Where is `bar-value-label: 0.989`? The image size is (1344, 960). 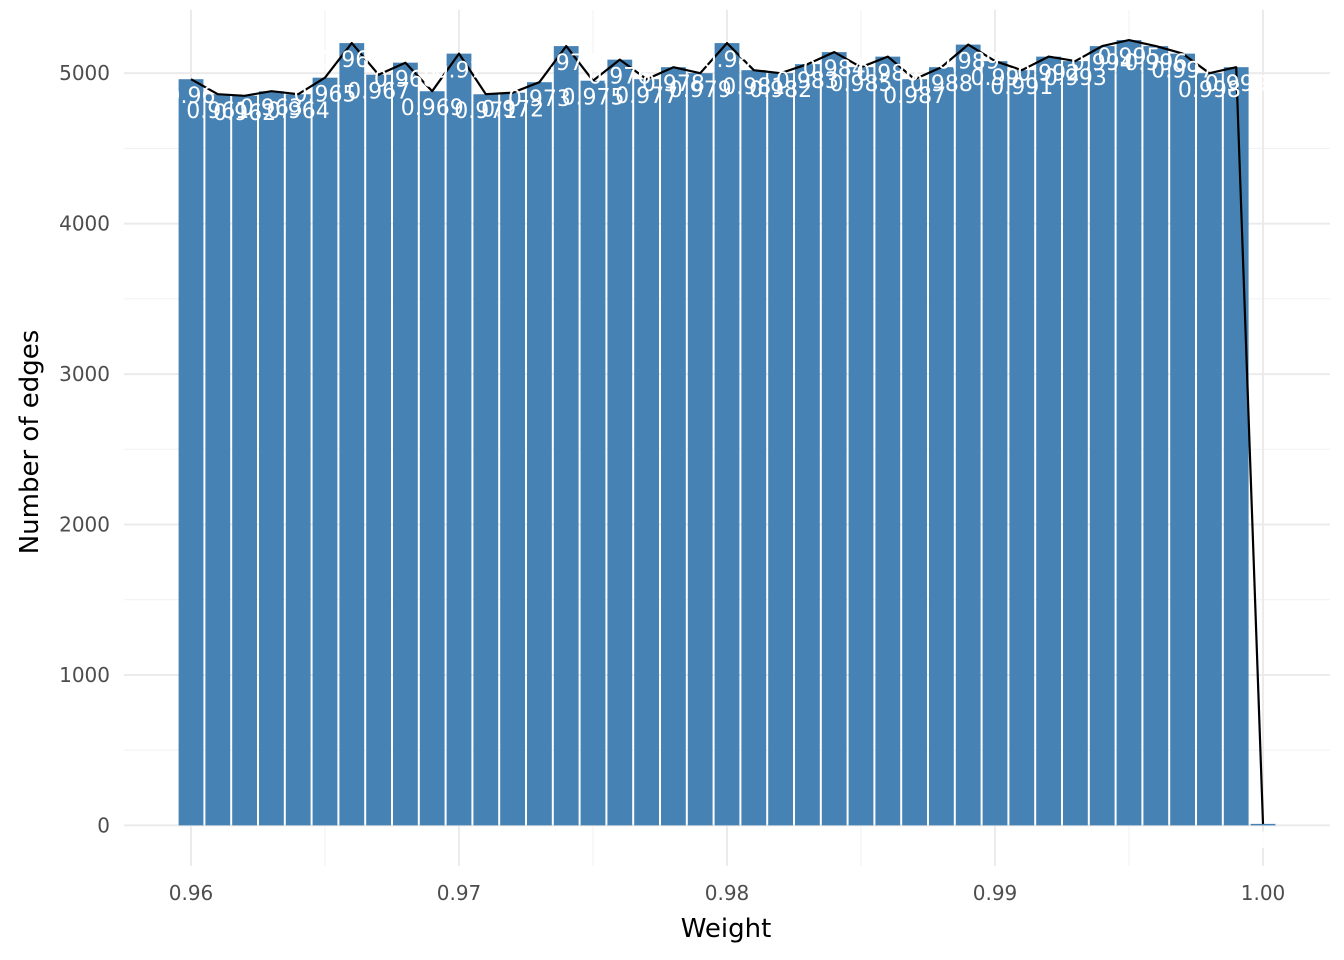 bar-value-label: 0.989 is located at coordinates (968, 62).